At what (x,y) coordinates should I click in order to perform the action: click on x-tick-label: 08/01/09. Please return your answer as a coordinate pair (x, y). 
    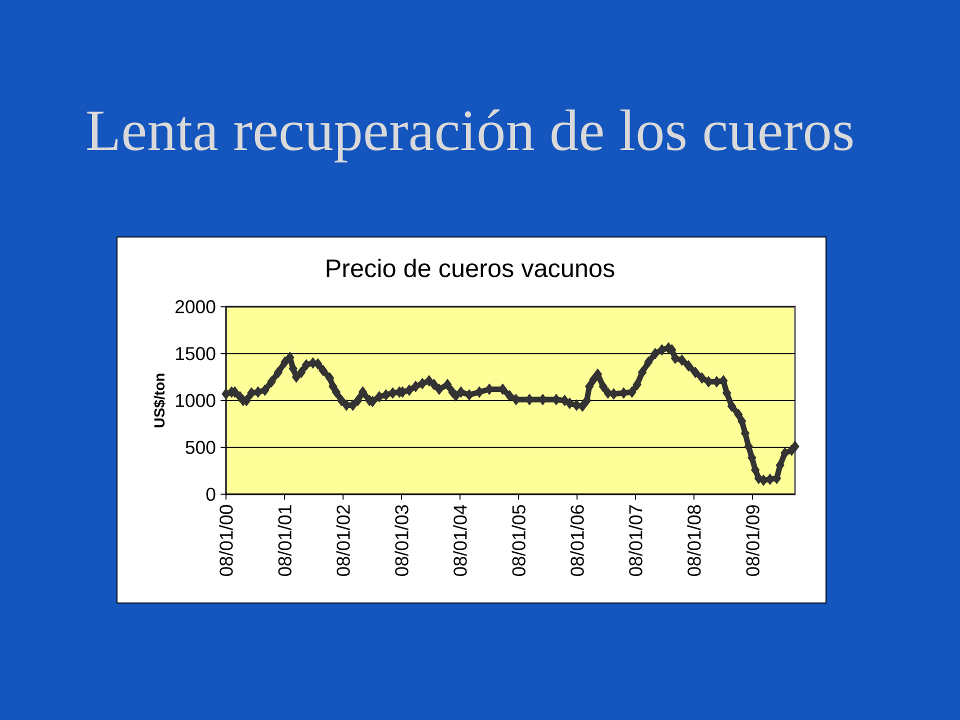
    Looking at the image, I should click on (753, 540).